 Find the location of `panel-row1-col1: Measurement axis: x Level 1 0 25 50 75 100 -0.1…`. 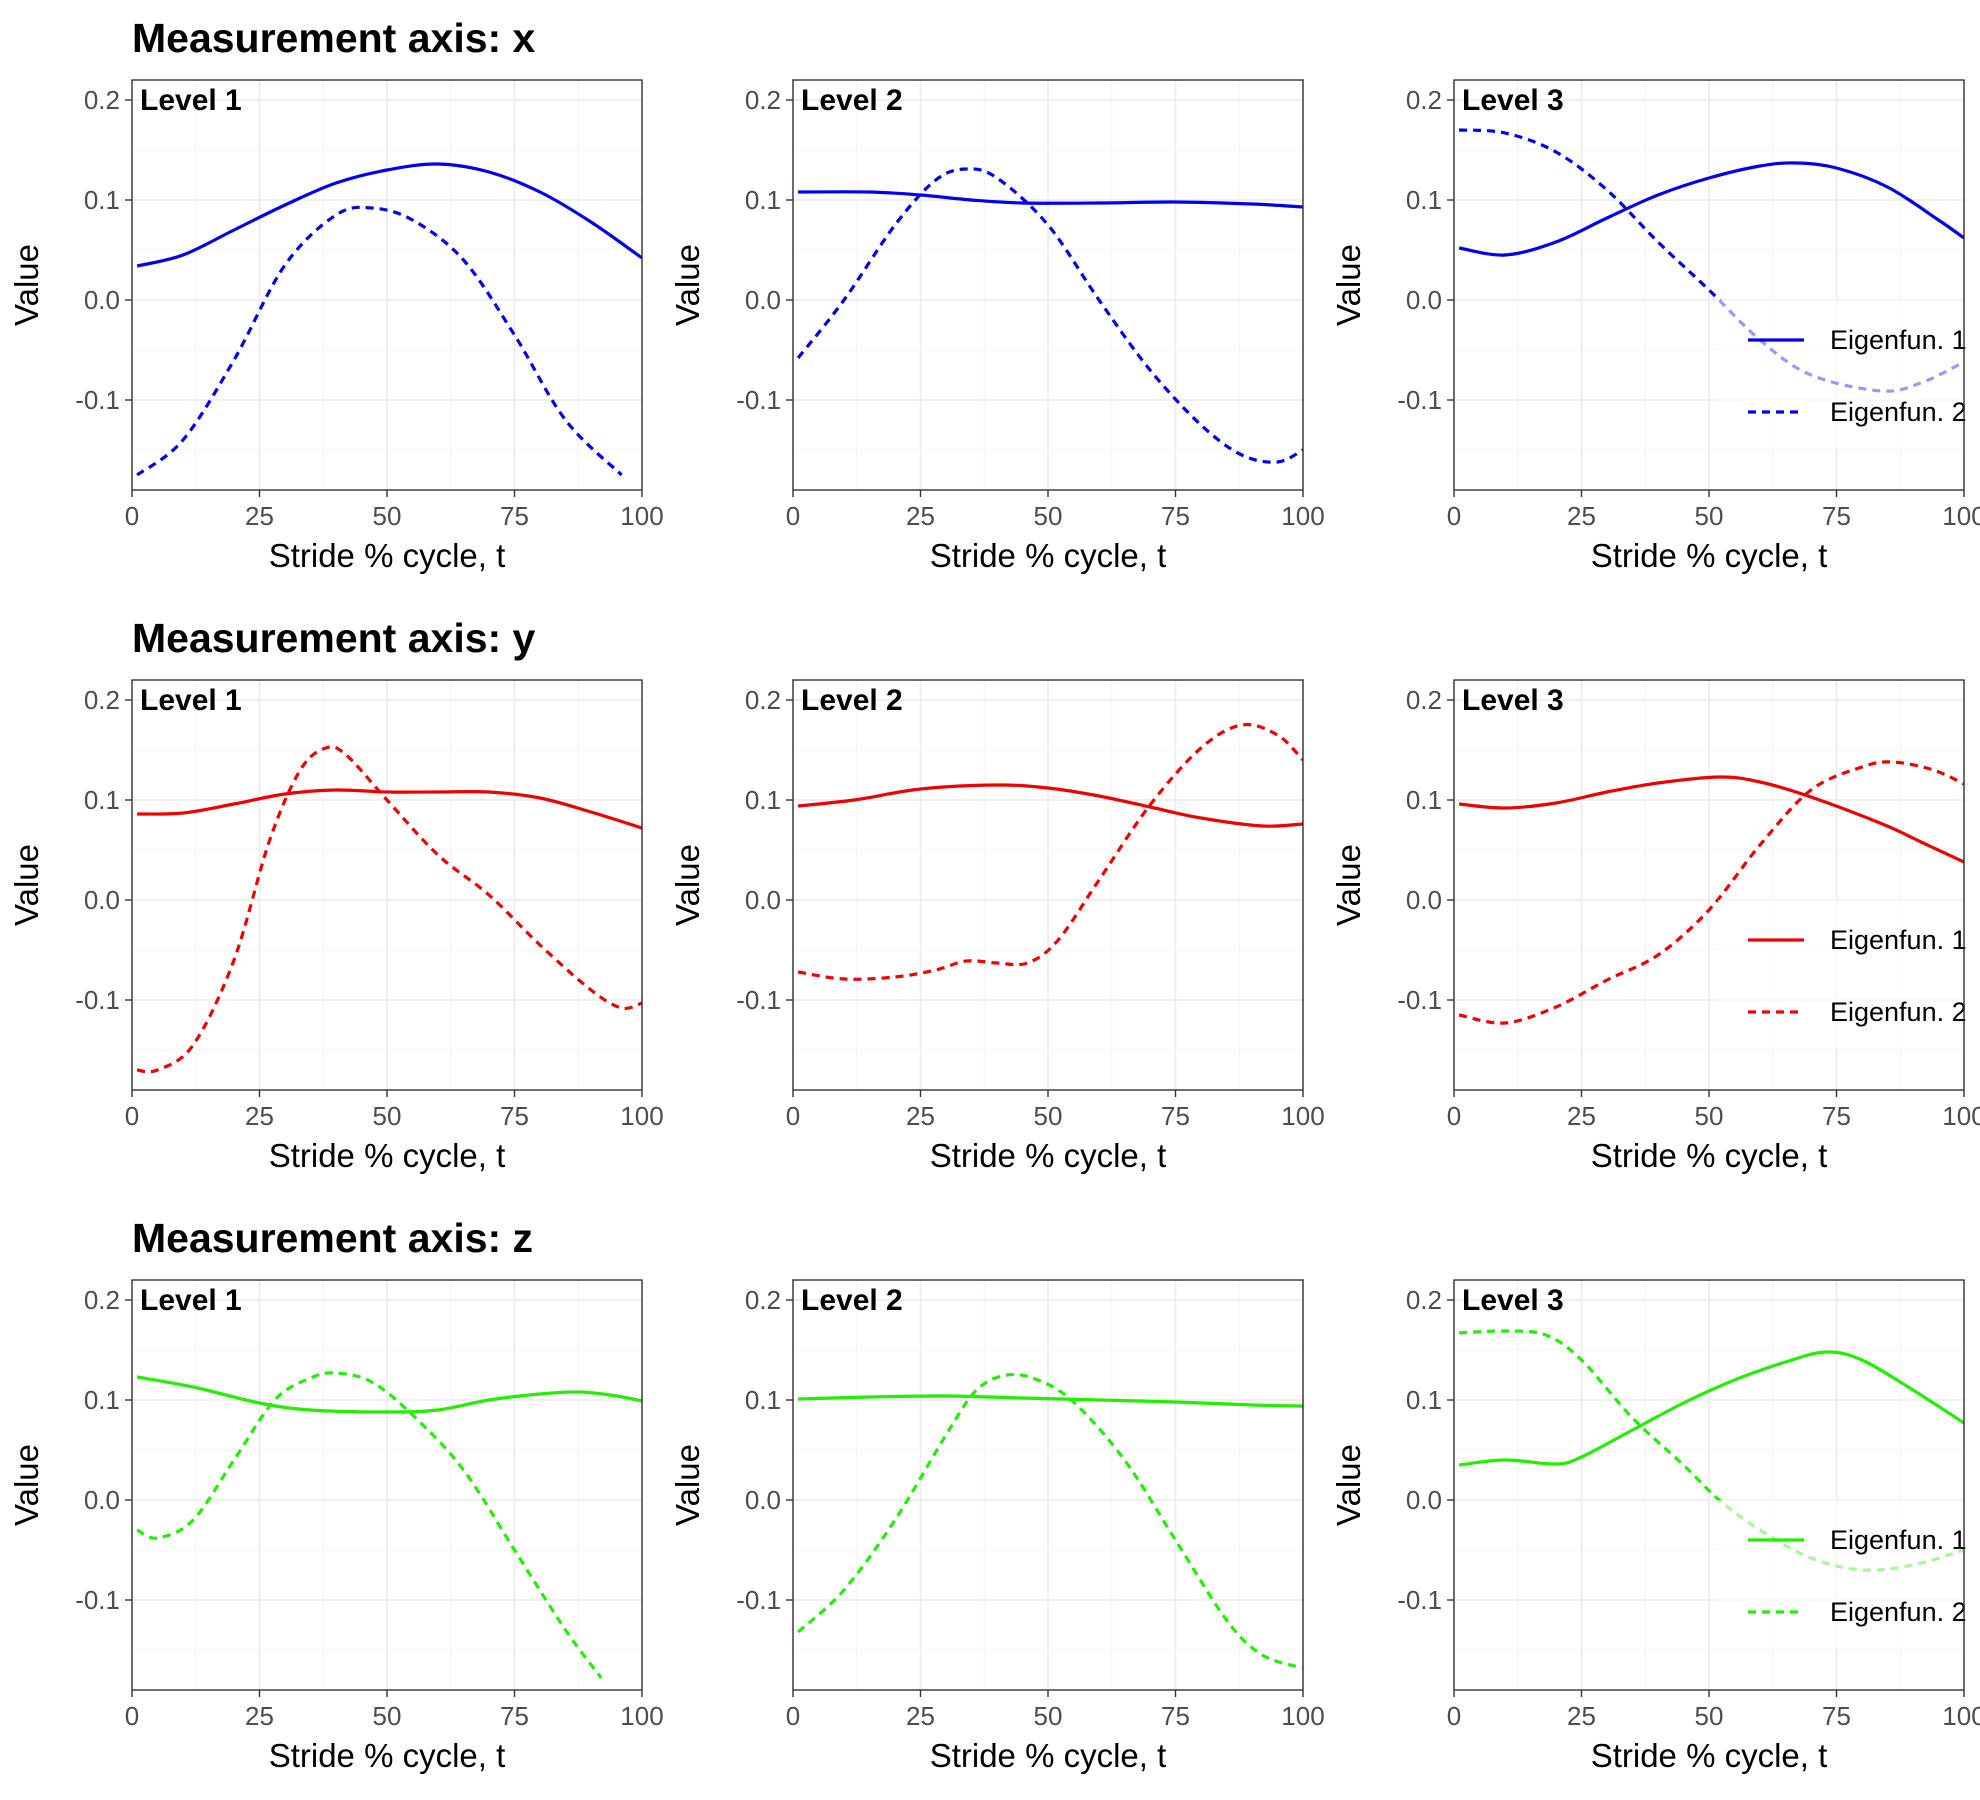

panel-row1-col1: Measurement axis: x Level 1 0 25 50 75 100 -0.1… is located at coordinates (336, 294).